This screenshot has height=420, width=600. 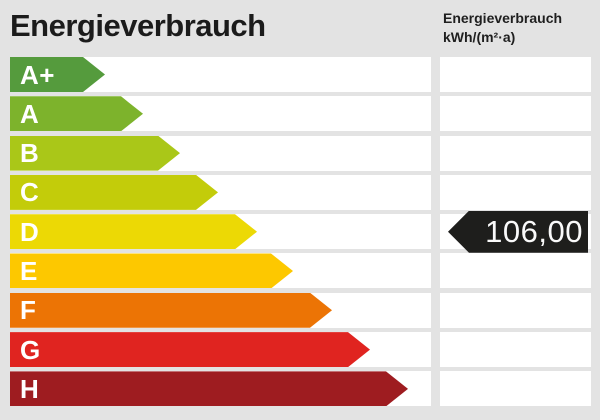 I want to click on energy-class-row: F, so click(x=300, y=310).